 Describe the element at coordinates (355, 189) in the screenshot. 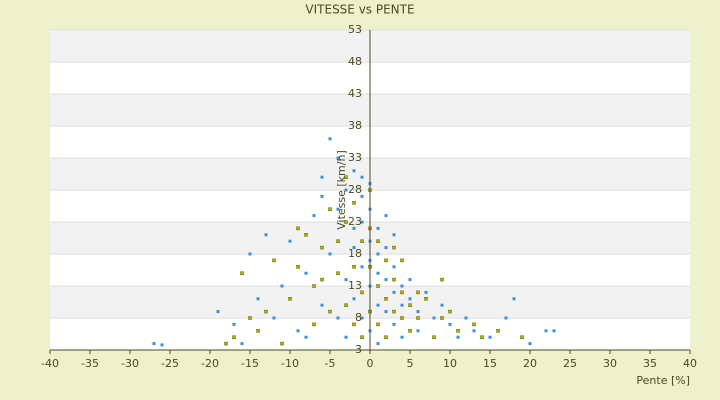

I see `y-tick-label: 28` at that location.